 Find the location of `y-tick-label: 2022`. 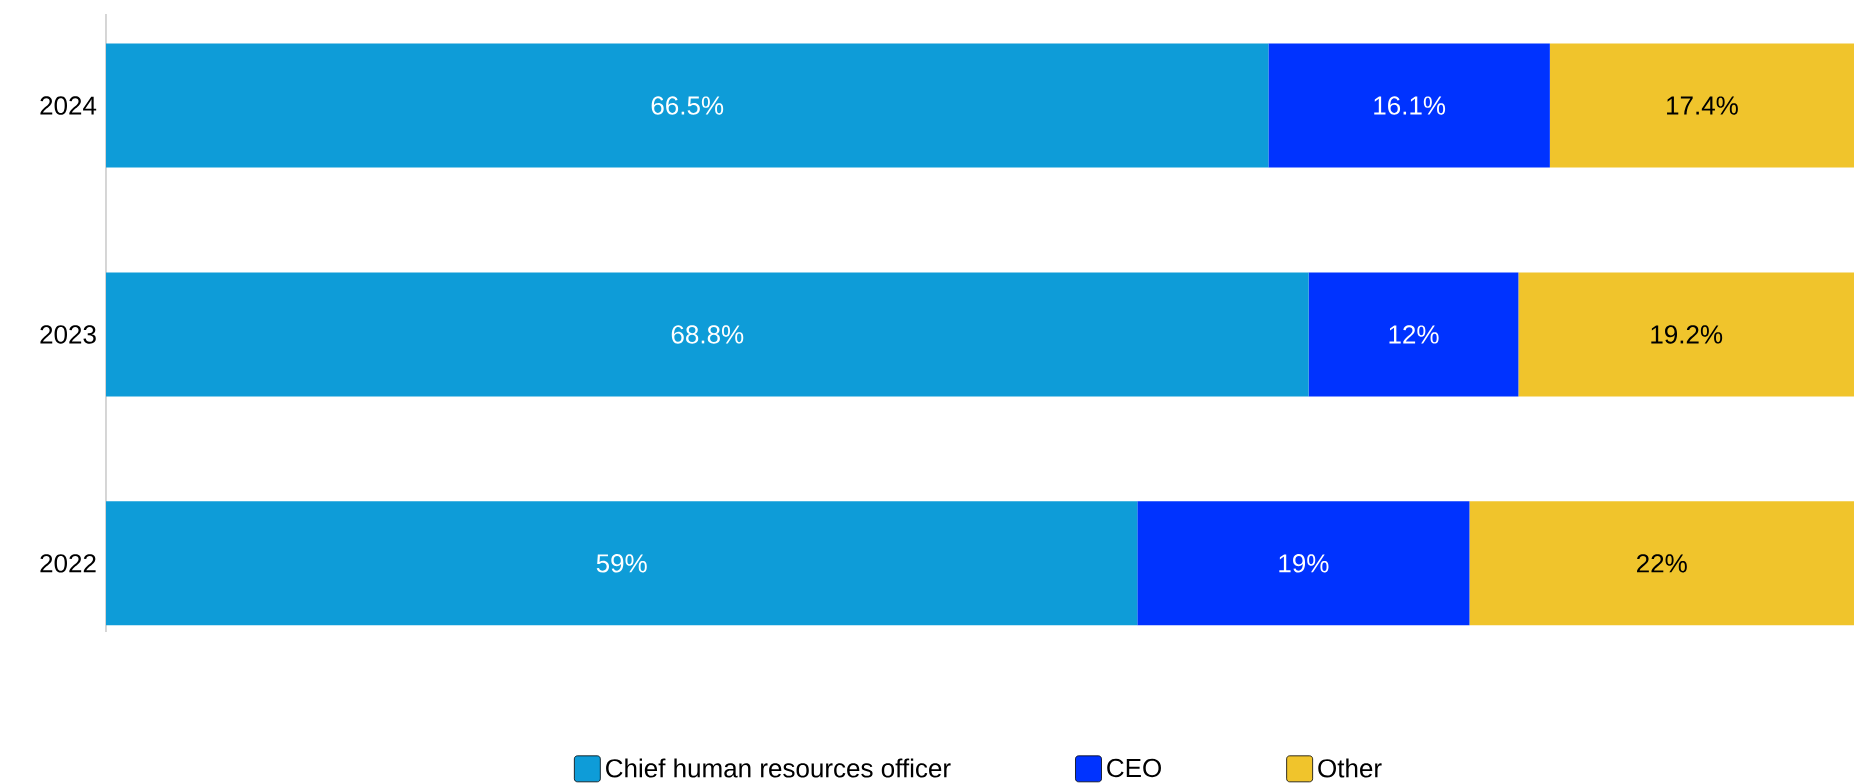

y-tick-label: 2022 is located at coordinates (68, 563).